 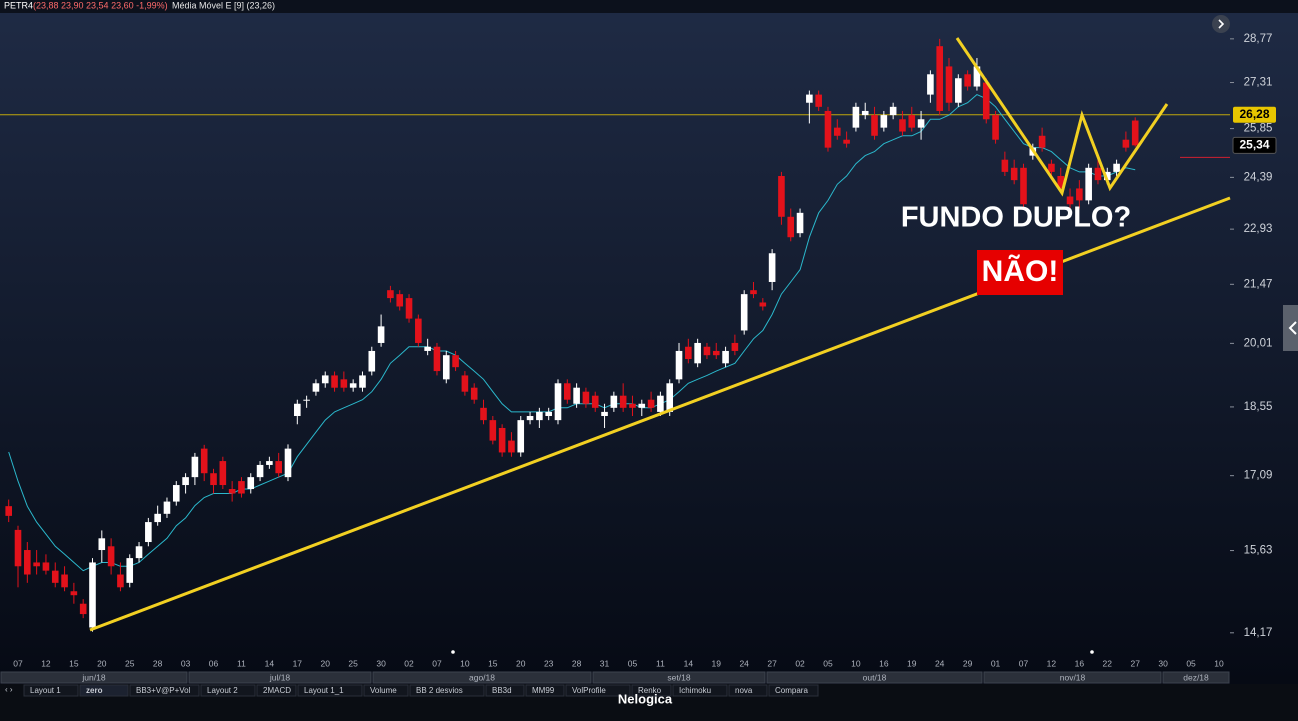 I want to click on tab-prev: ‹ ›, so click(x=9, y=689).